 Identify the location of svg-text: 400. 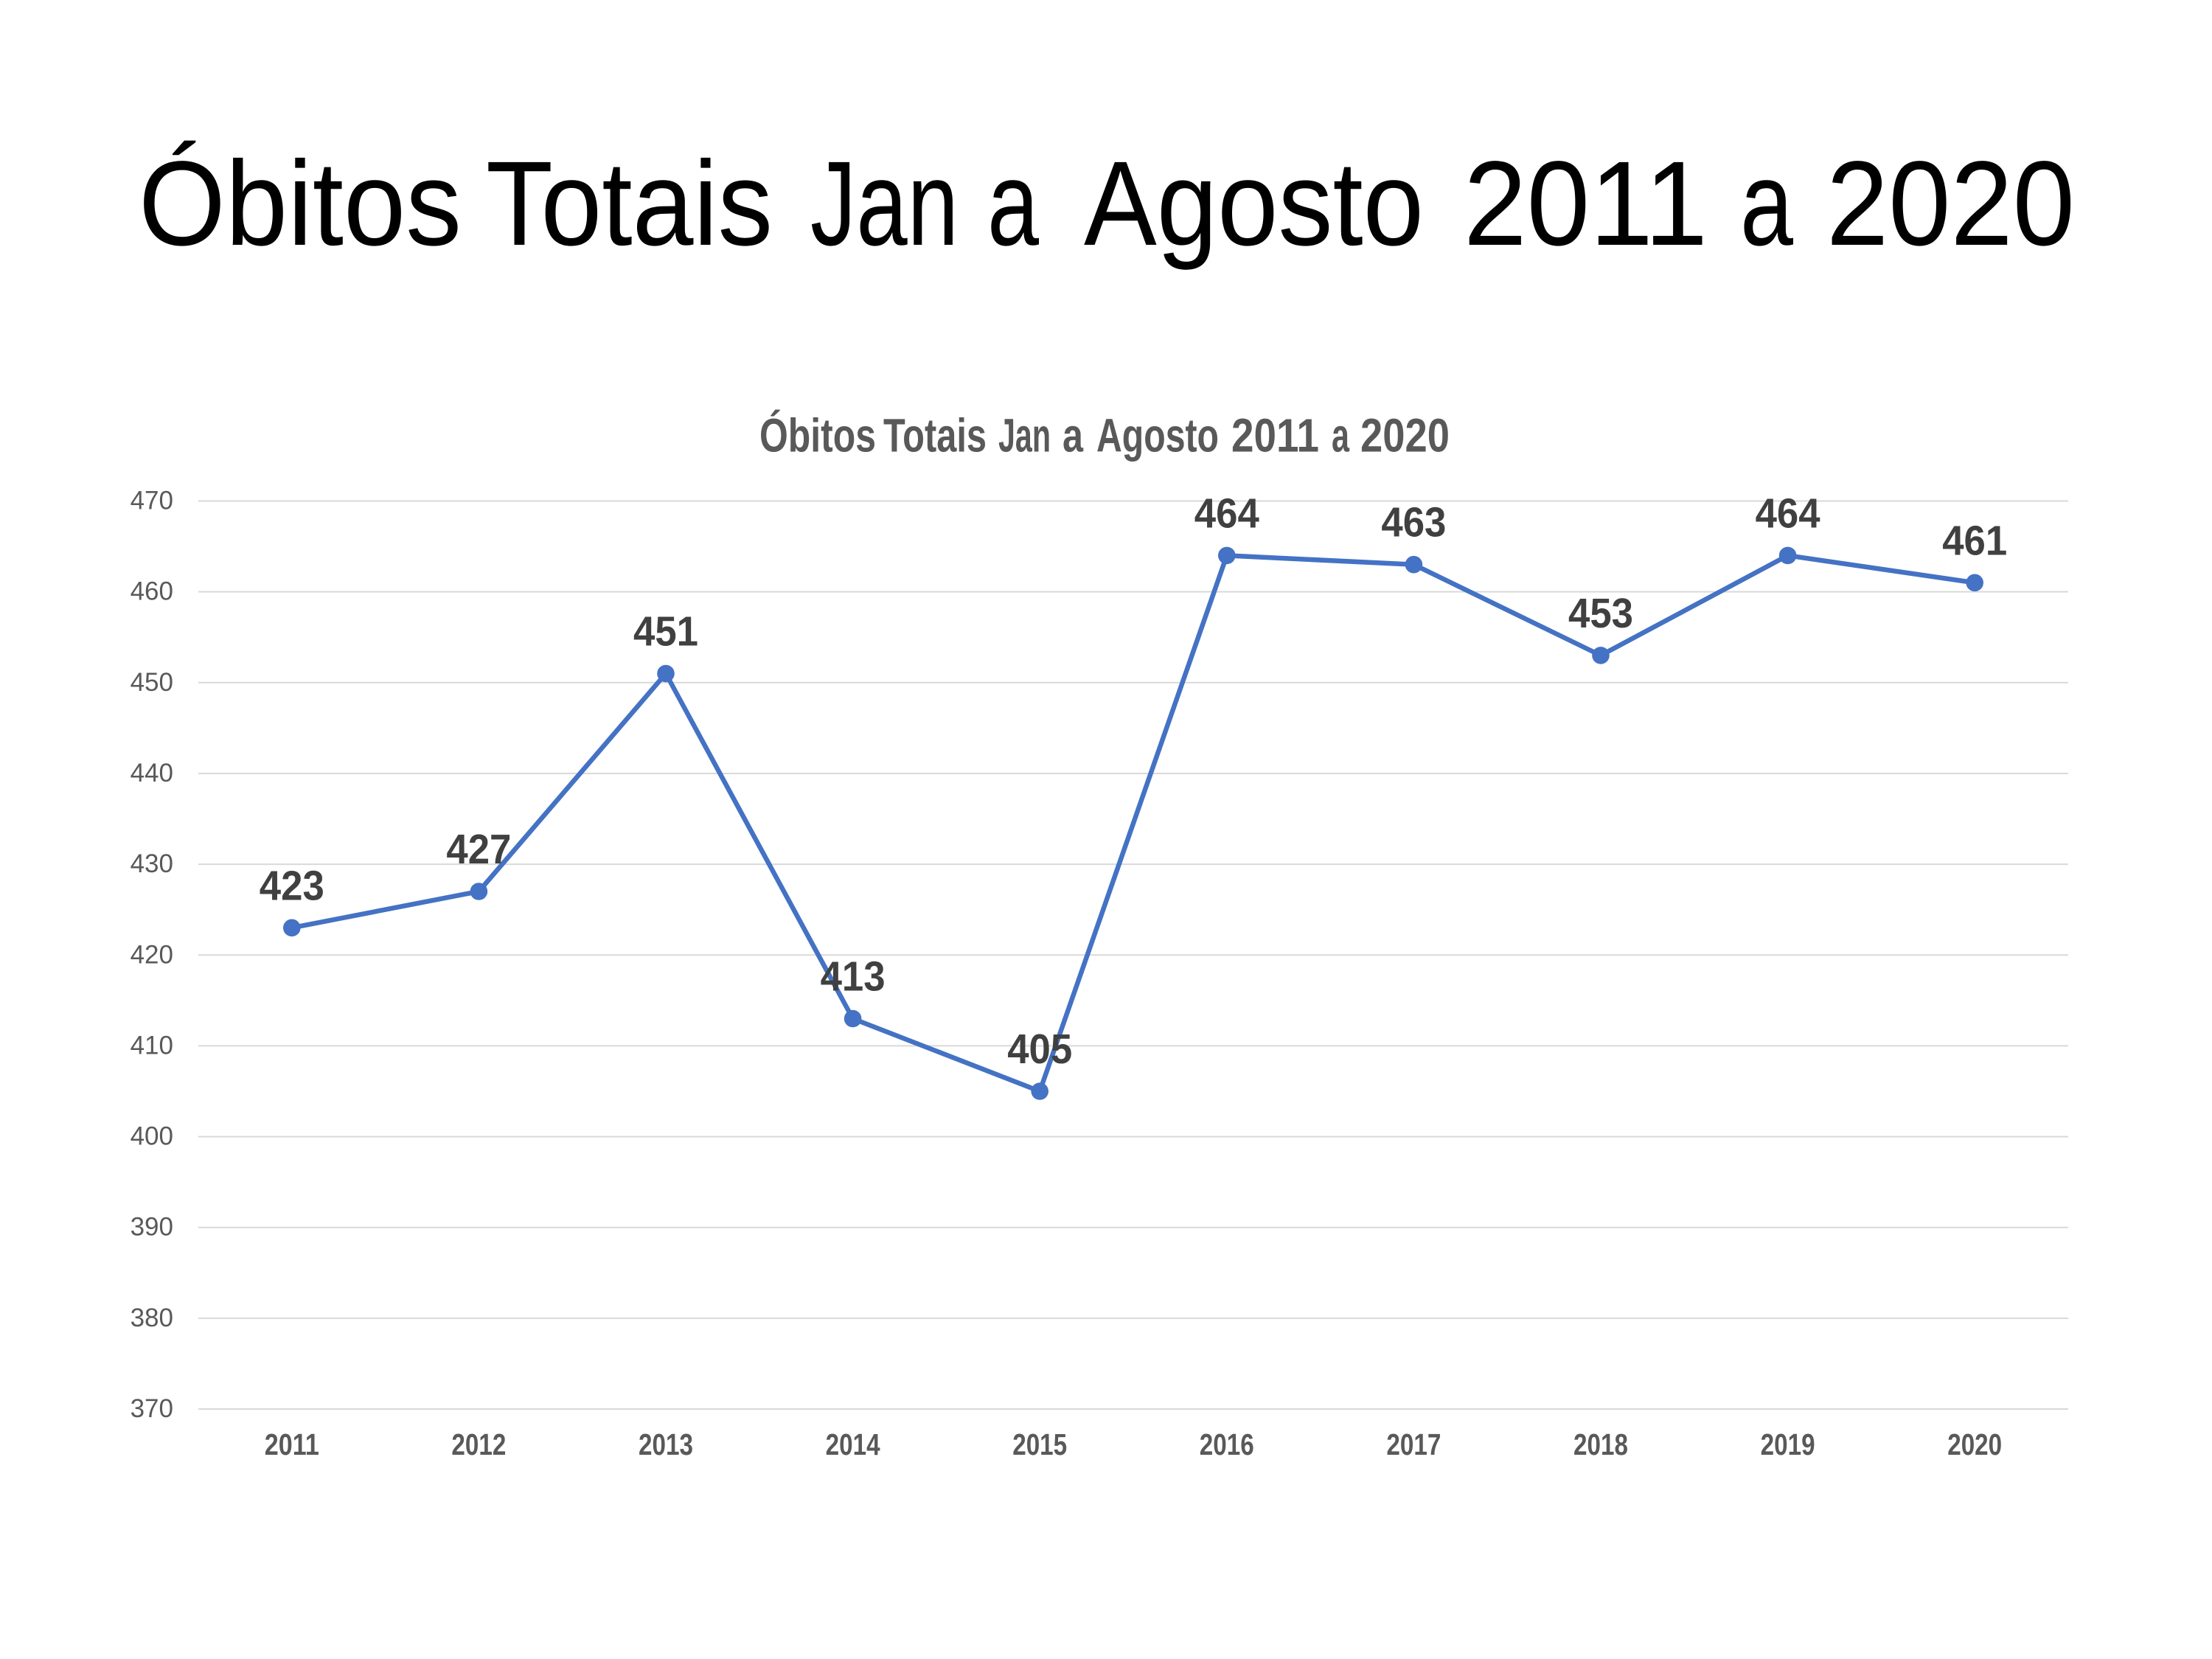
(152, 1136).